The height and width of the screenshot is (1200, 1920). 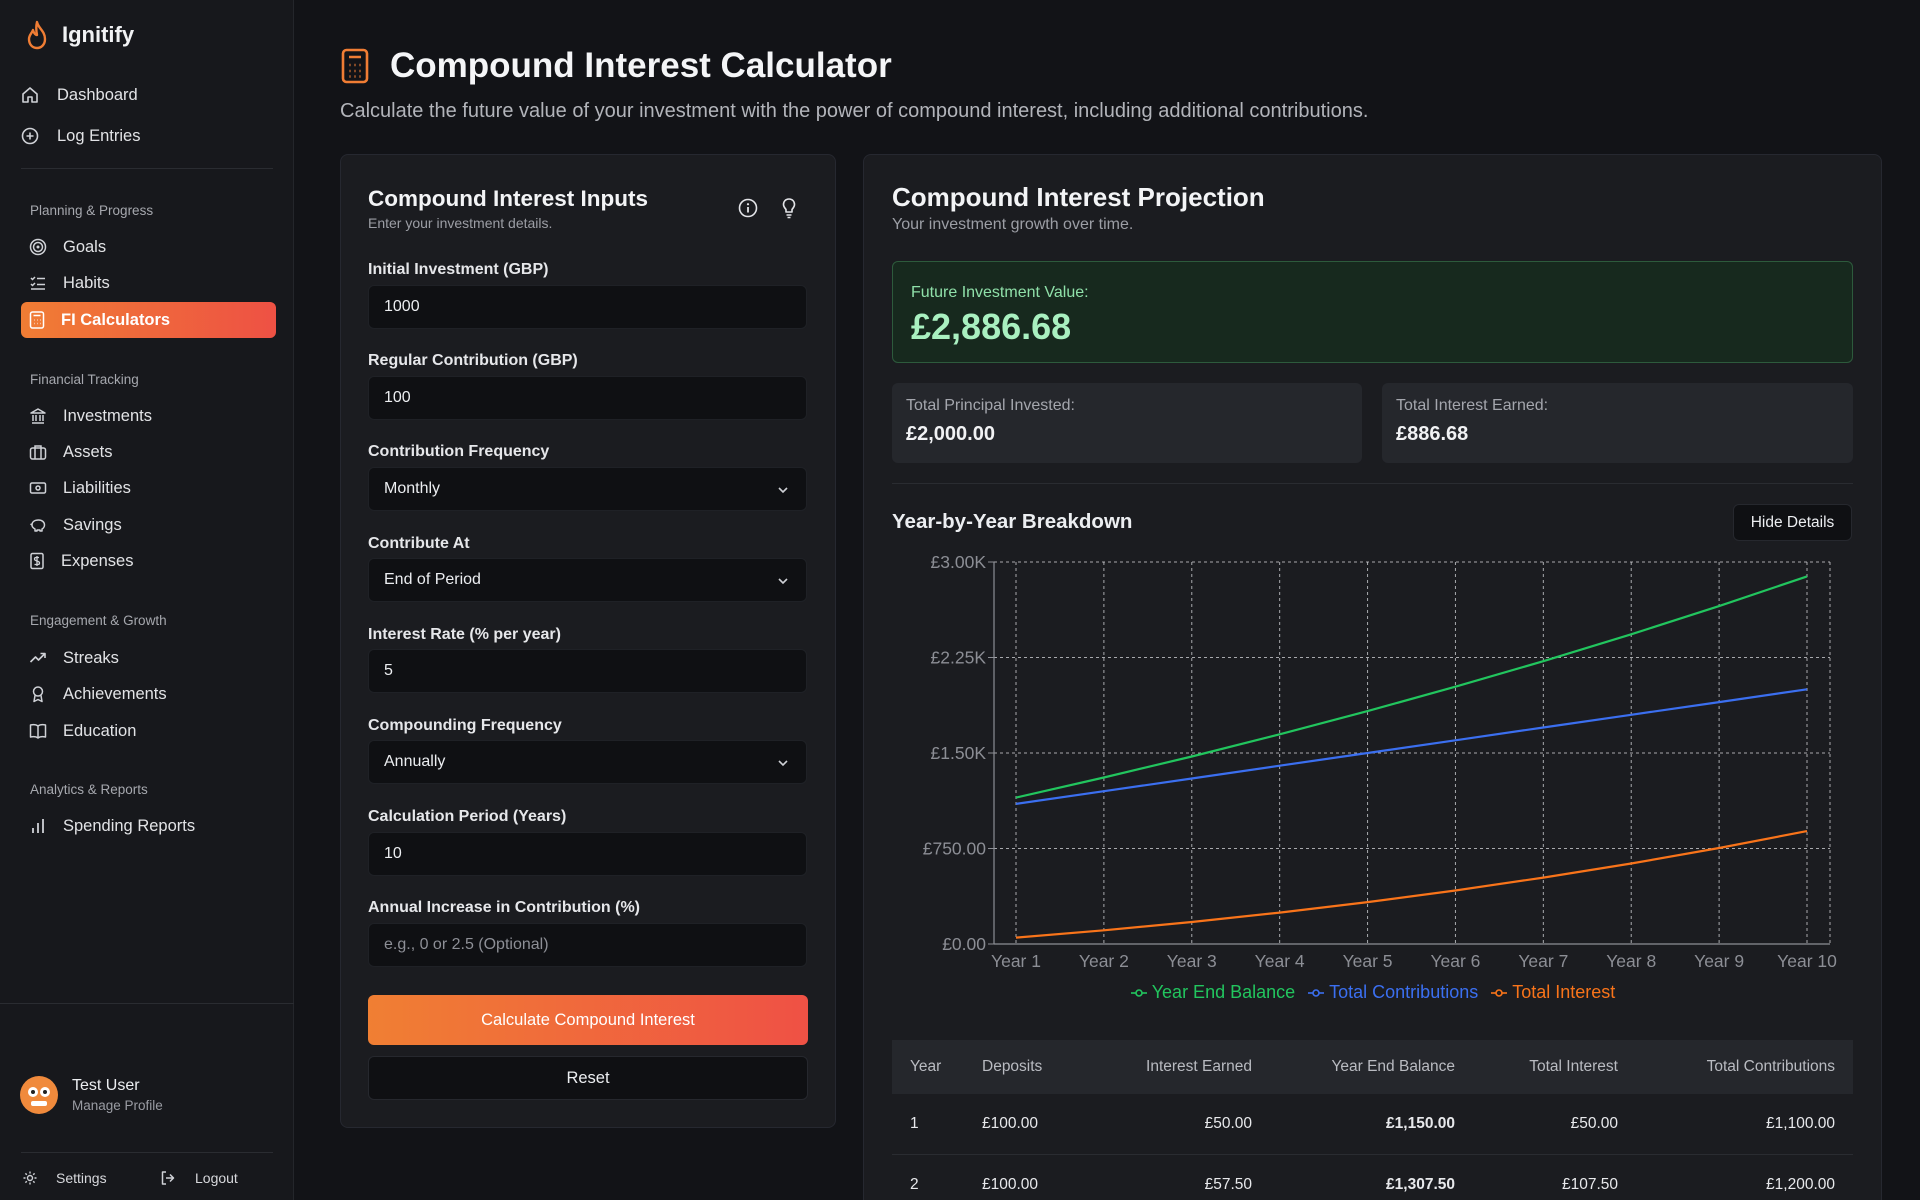 What do you see at coordinates (97, 487) in the screenshot?
I see `sidebar-item-label: Liabilities` at bounding box center [97, 487].